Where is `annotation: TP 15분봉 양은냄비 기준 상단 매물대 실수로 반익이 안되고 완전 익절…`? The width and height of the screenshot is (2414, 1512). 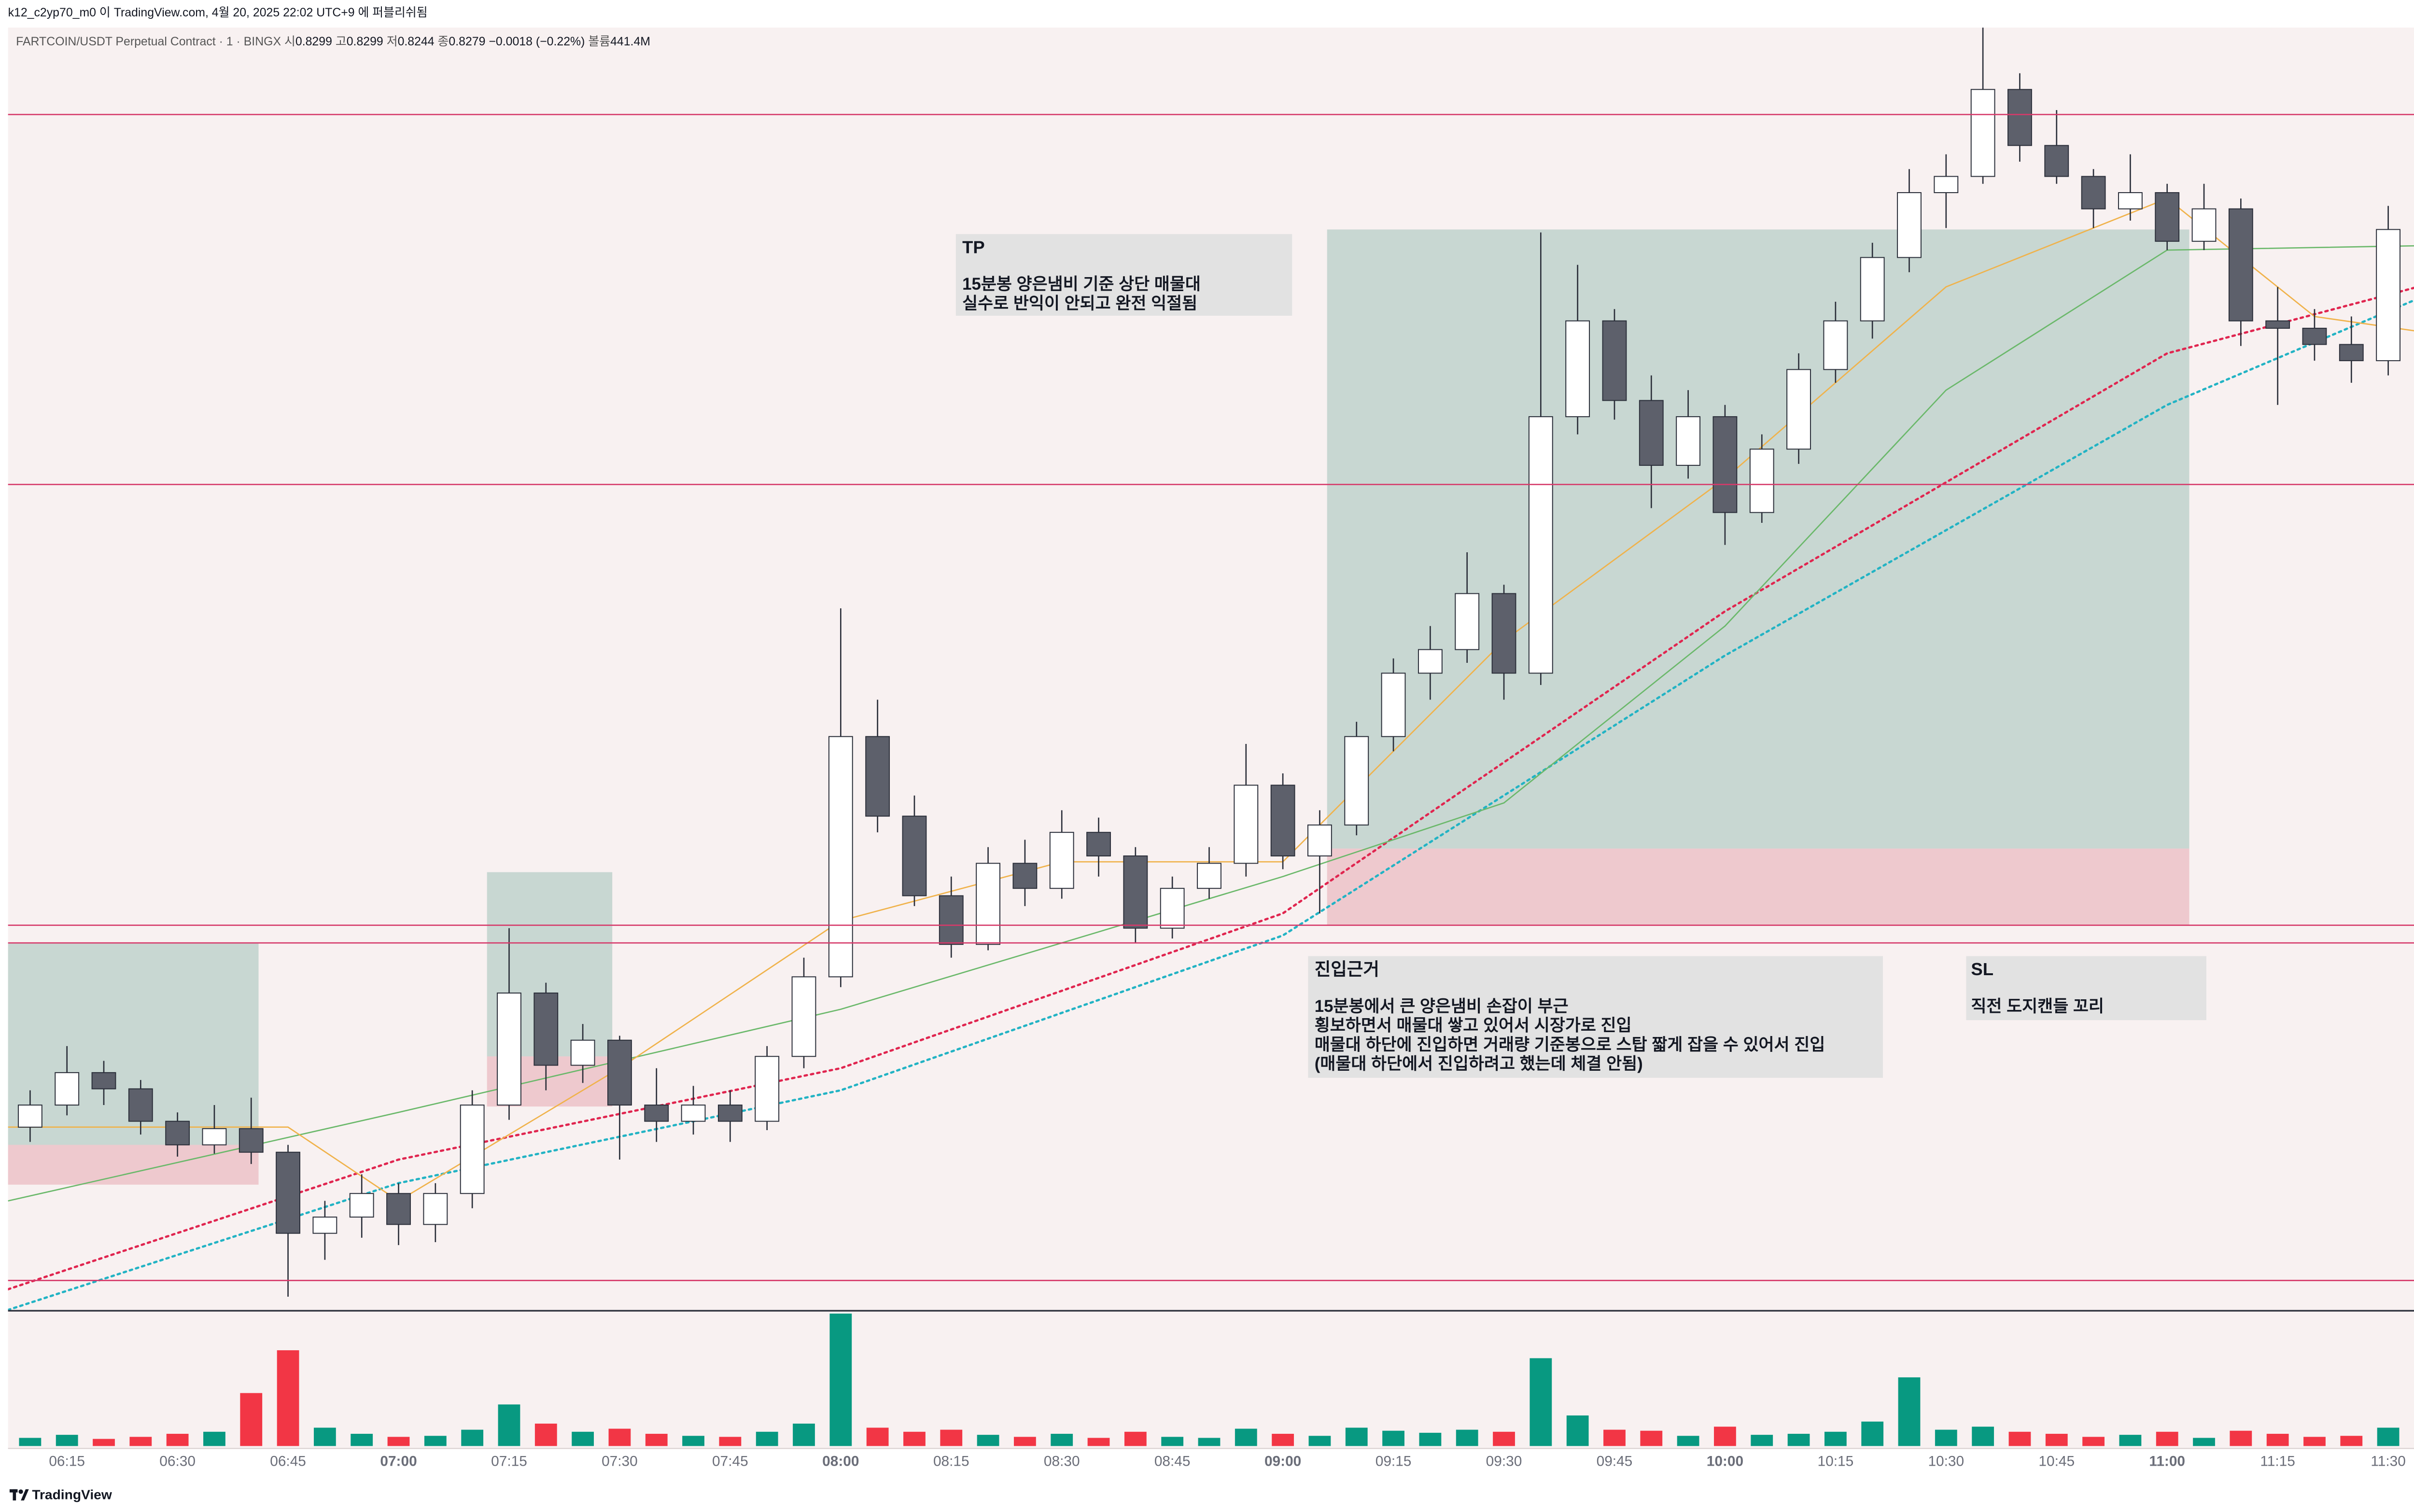
annotation: TP 15분봉 양은냄비 기준 상단 매물대 실수로 반익이 안되고 완전 익절… is located at coordinates (1123, 275).